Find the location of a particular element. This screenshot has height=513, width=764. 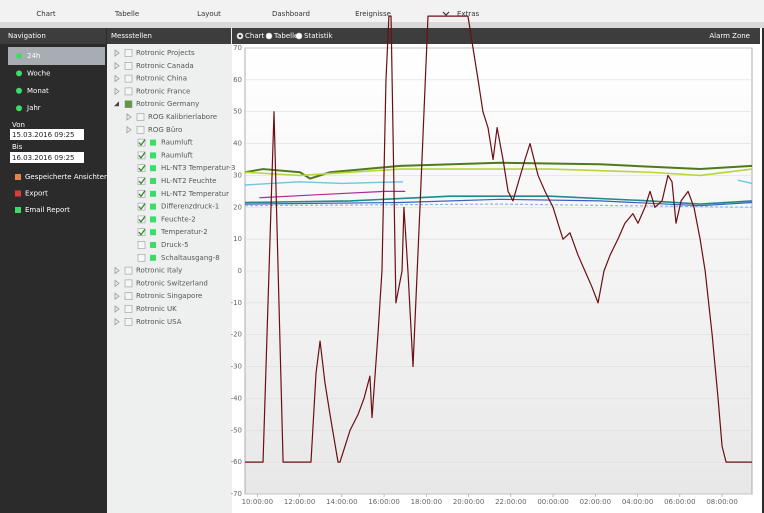

tree-label: Rotronic UK is located at coordinates (156, 309).